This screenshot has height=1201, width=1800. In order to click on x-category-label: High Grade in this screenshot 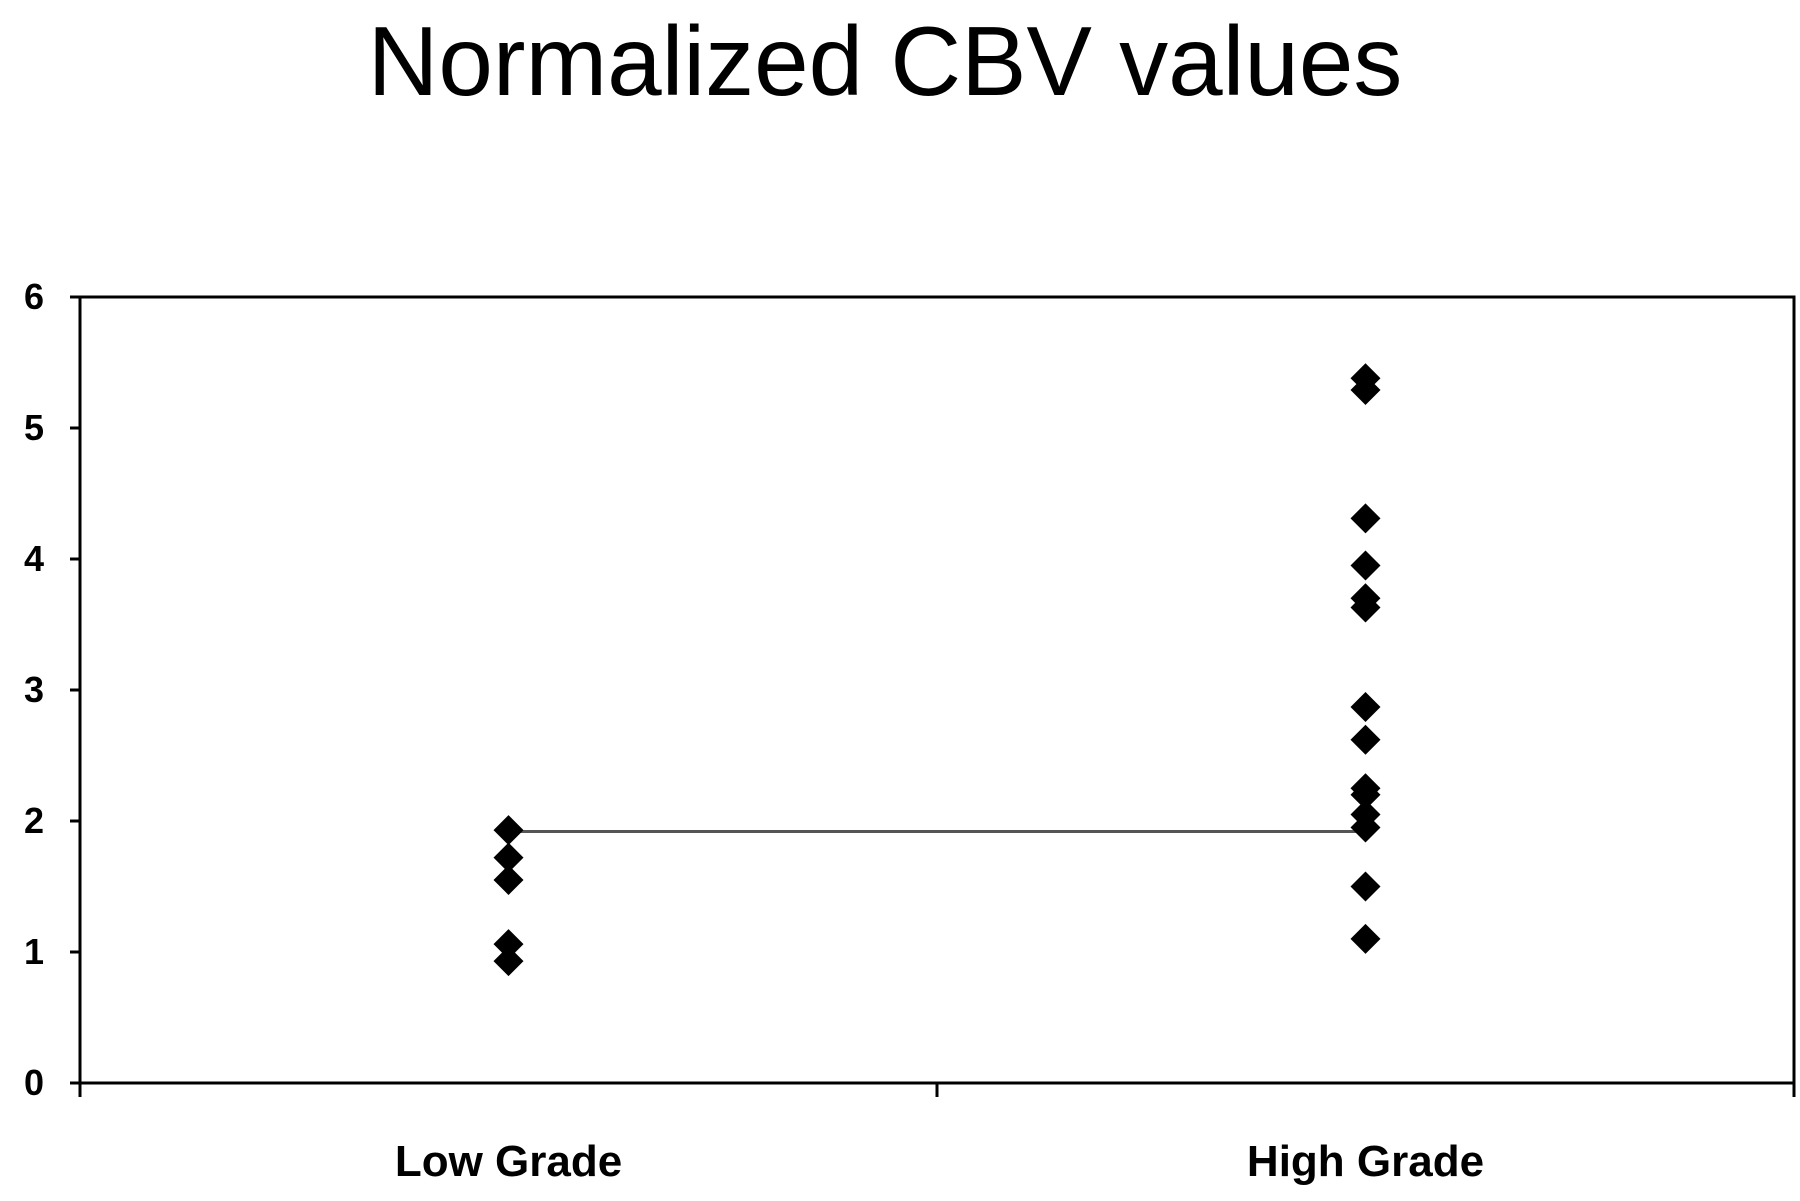, I will do `click(1365, 1161)`.